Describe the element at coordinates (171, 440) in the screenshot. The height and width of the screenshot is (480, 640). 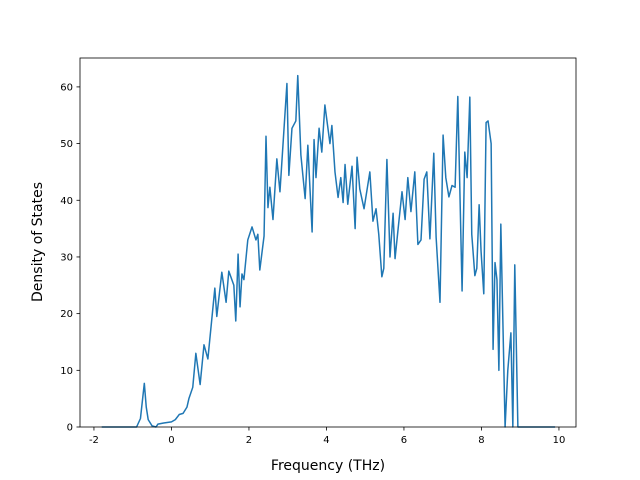
I see `x-tick-label: 0` at that location.